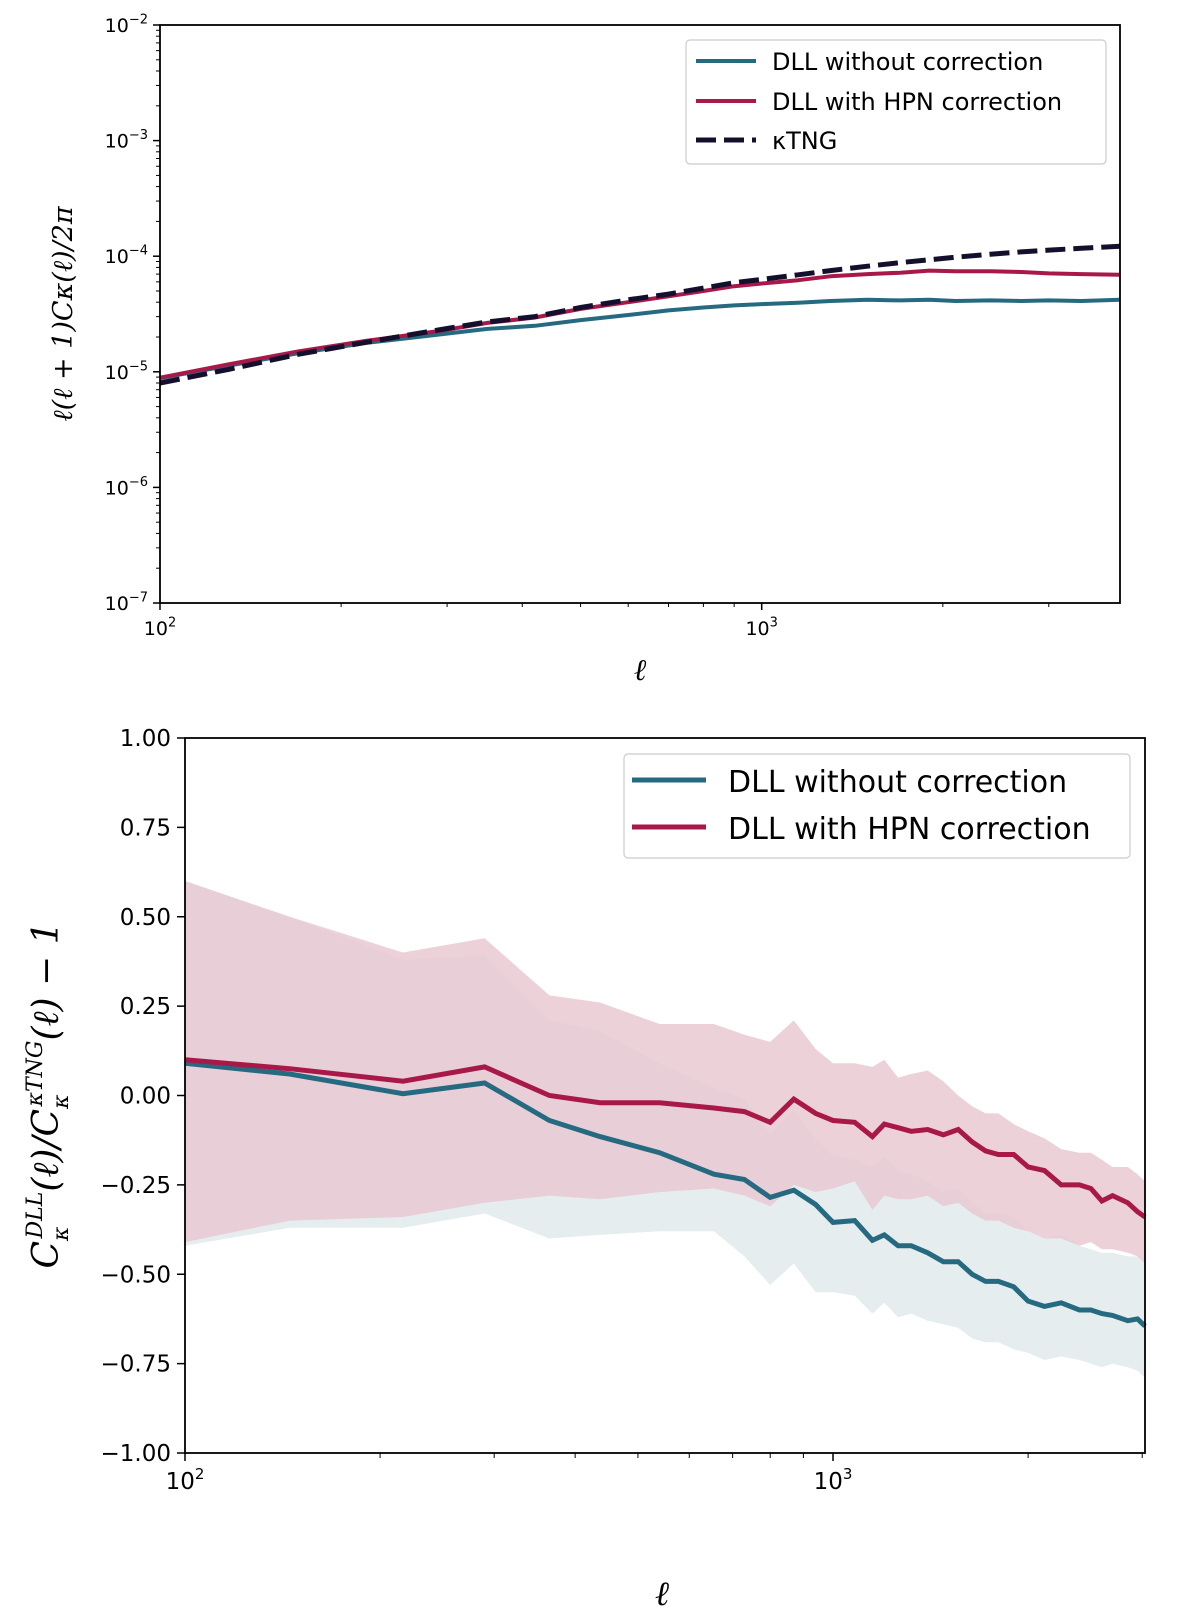  I want to click on top-y-tick-label: 10⁻⁷, so click(126, 602).